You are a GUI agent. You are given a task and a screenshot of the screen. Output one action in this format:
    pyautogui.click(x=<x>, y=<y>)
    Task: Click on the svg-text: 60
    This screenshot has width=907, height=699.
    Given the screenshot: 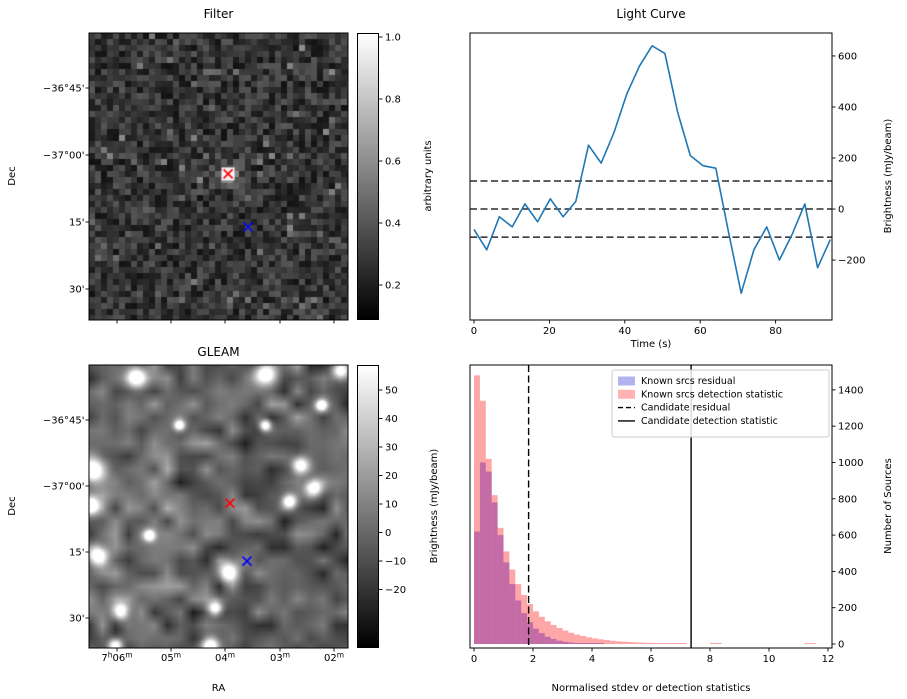 What is the action you would take?
    pyautogui.click(x=700, y=331)
    